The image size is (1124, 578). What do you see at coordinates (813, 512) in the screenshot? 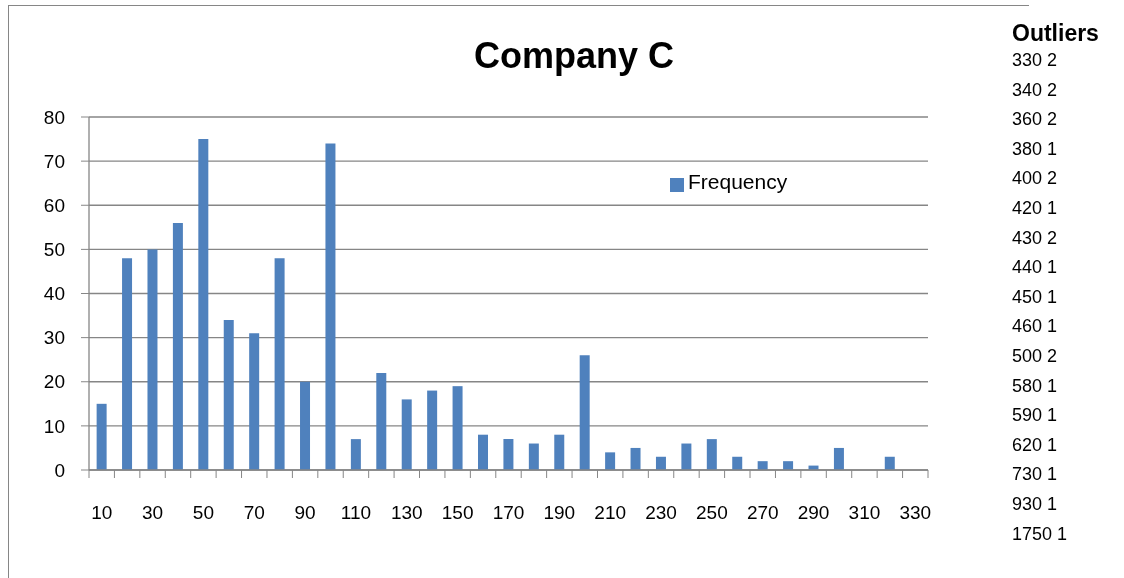
I see `x-tick-label: 290` at bounding box center [813, 512].